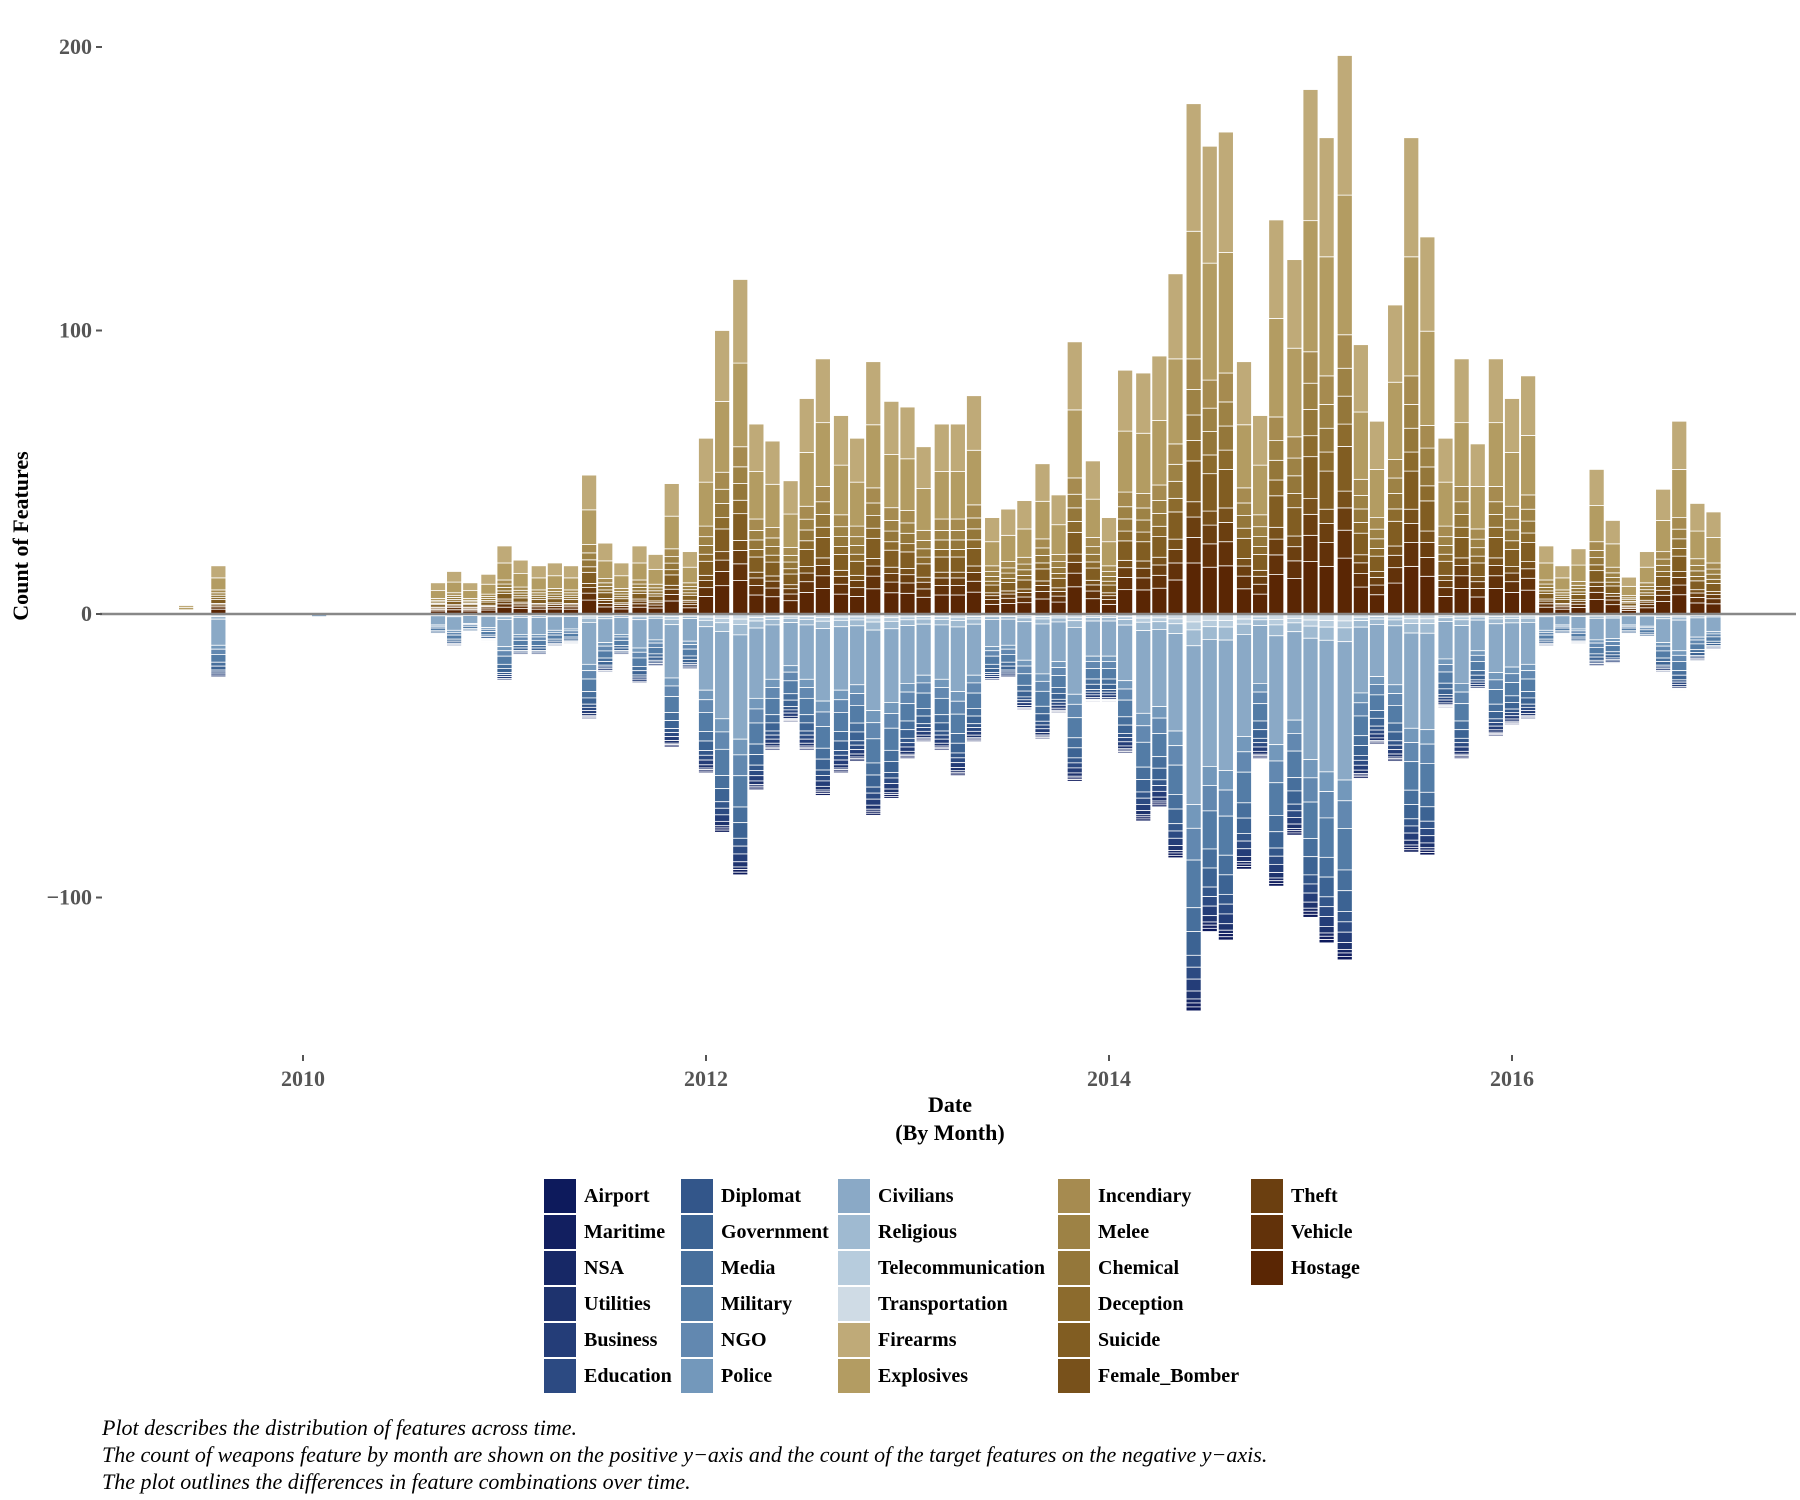 Image resolution: width=1800 pixels, height=1500 pixels. Describe the element at coordinates (1512, 1078) in the screenshot. I see `x-tick-label: 2016` at that location.